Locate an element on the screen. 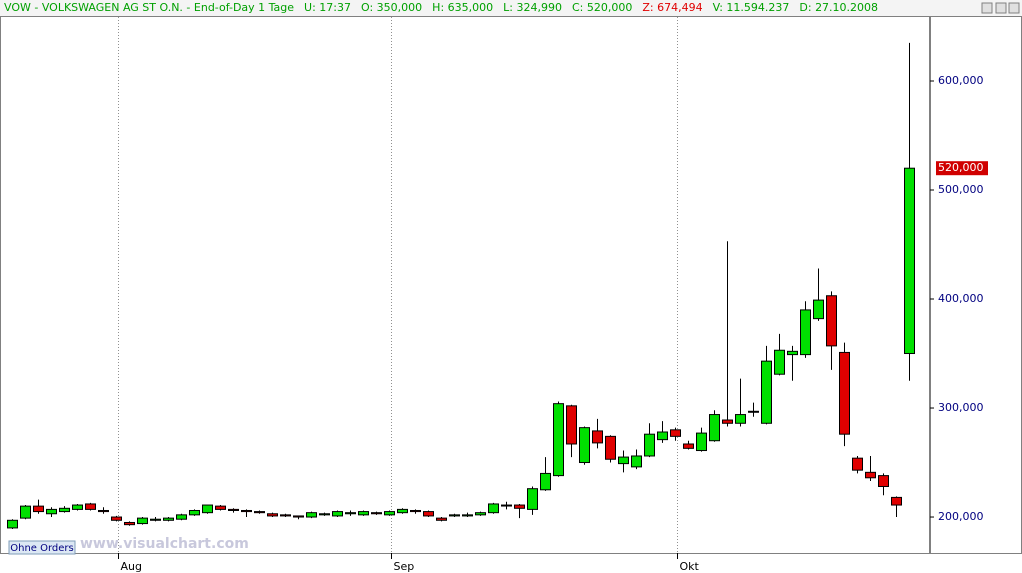 The width and height of the screenshot is (1022, 573). orders-button is located at coordinates (42, 547).